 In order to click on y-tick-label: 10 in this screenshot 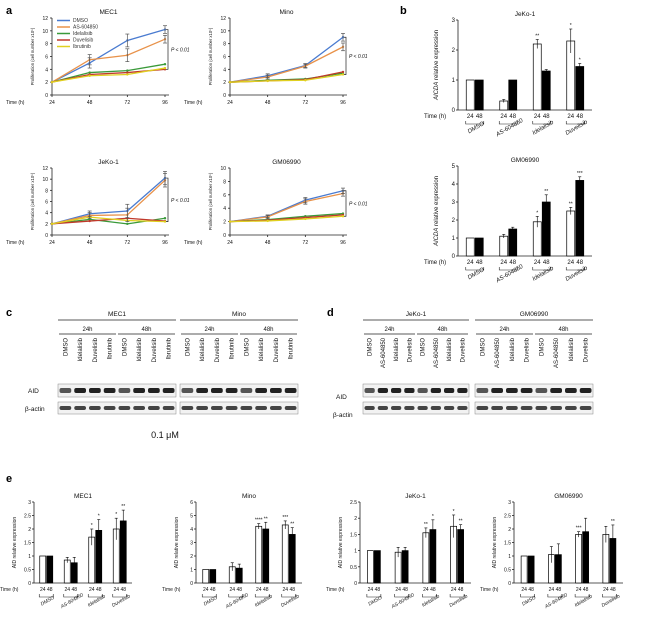, I will do `click(223, 169)`.